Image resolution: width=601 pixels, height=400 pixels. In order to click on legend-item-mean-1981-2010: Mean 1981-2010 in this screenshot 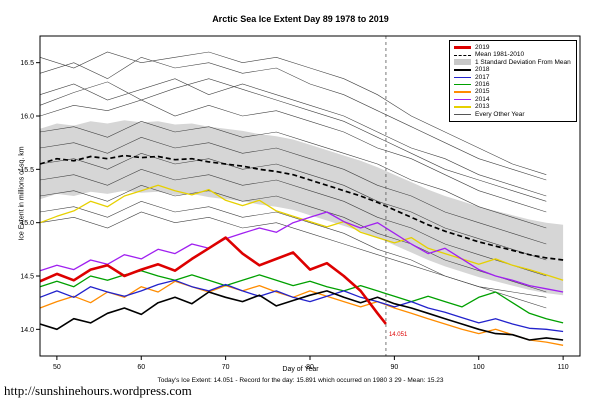, I will do `click(512, 54)`.